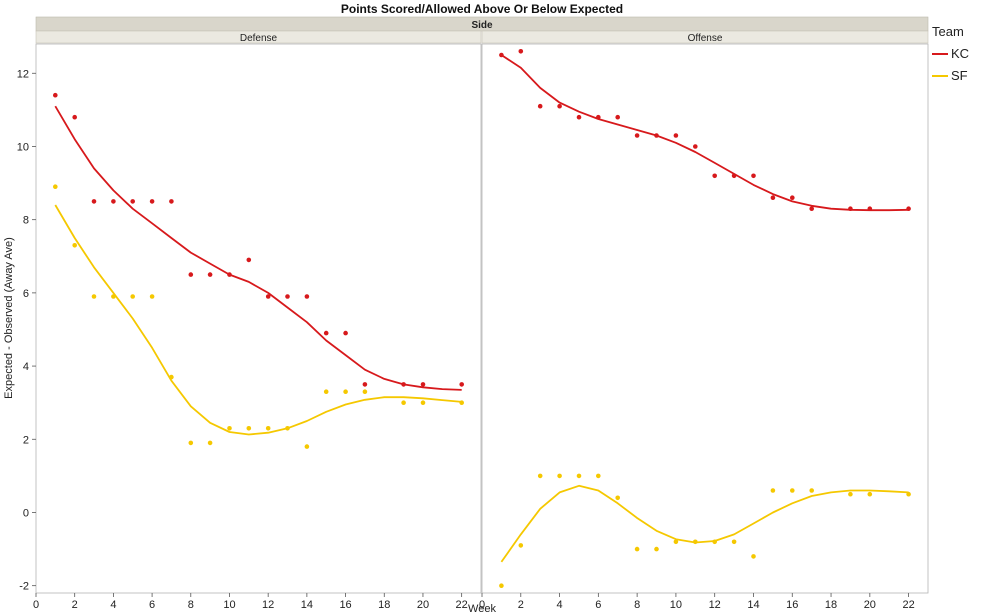  Describe the element at coordinates (26, 513) in the screenshot. I see `y-tick-label: 0` at that location.